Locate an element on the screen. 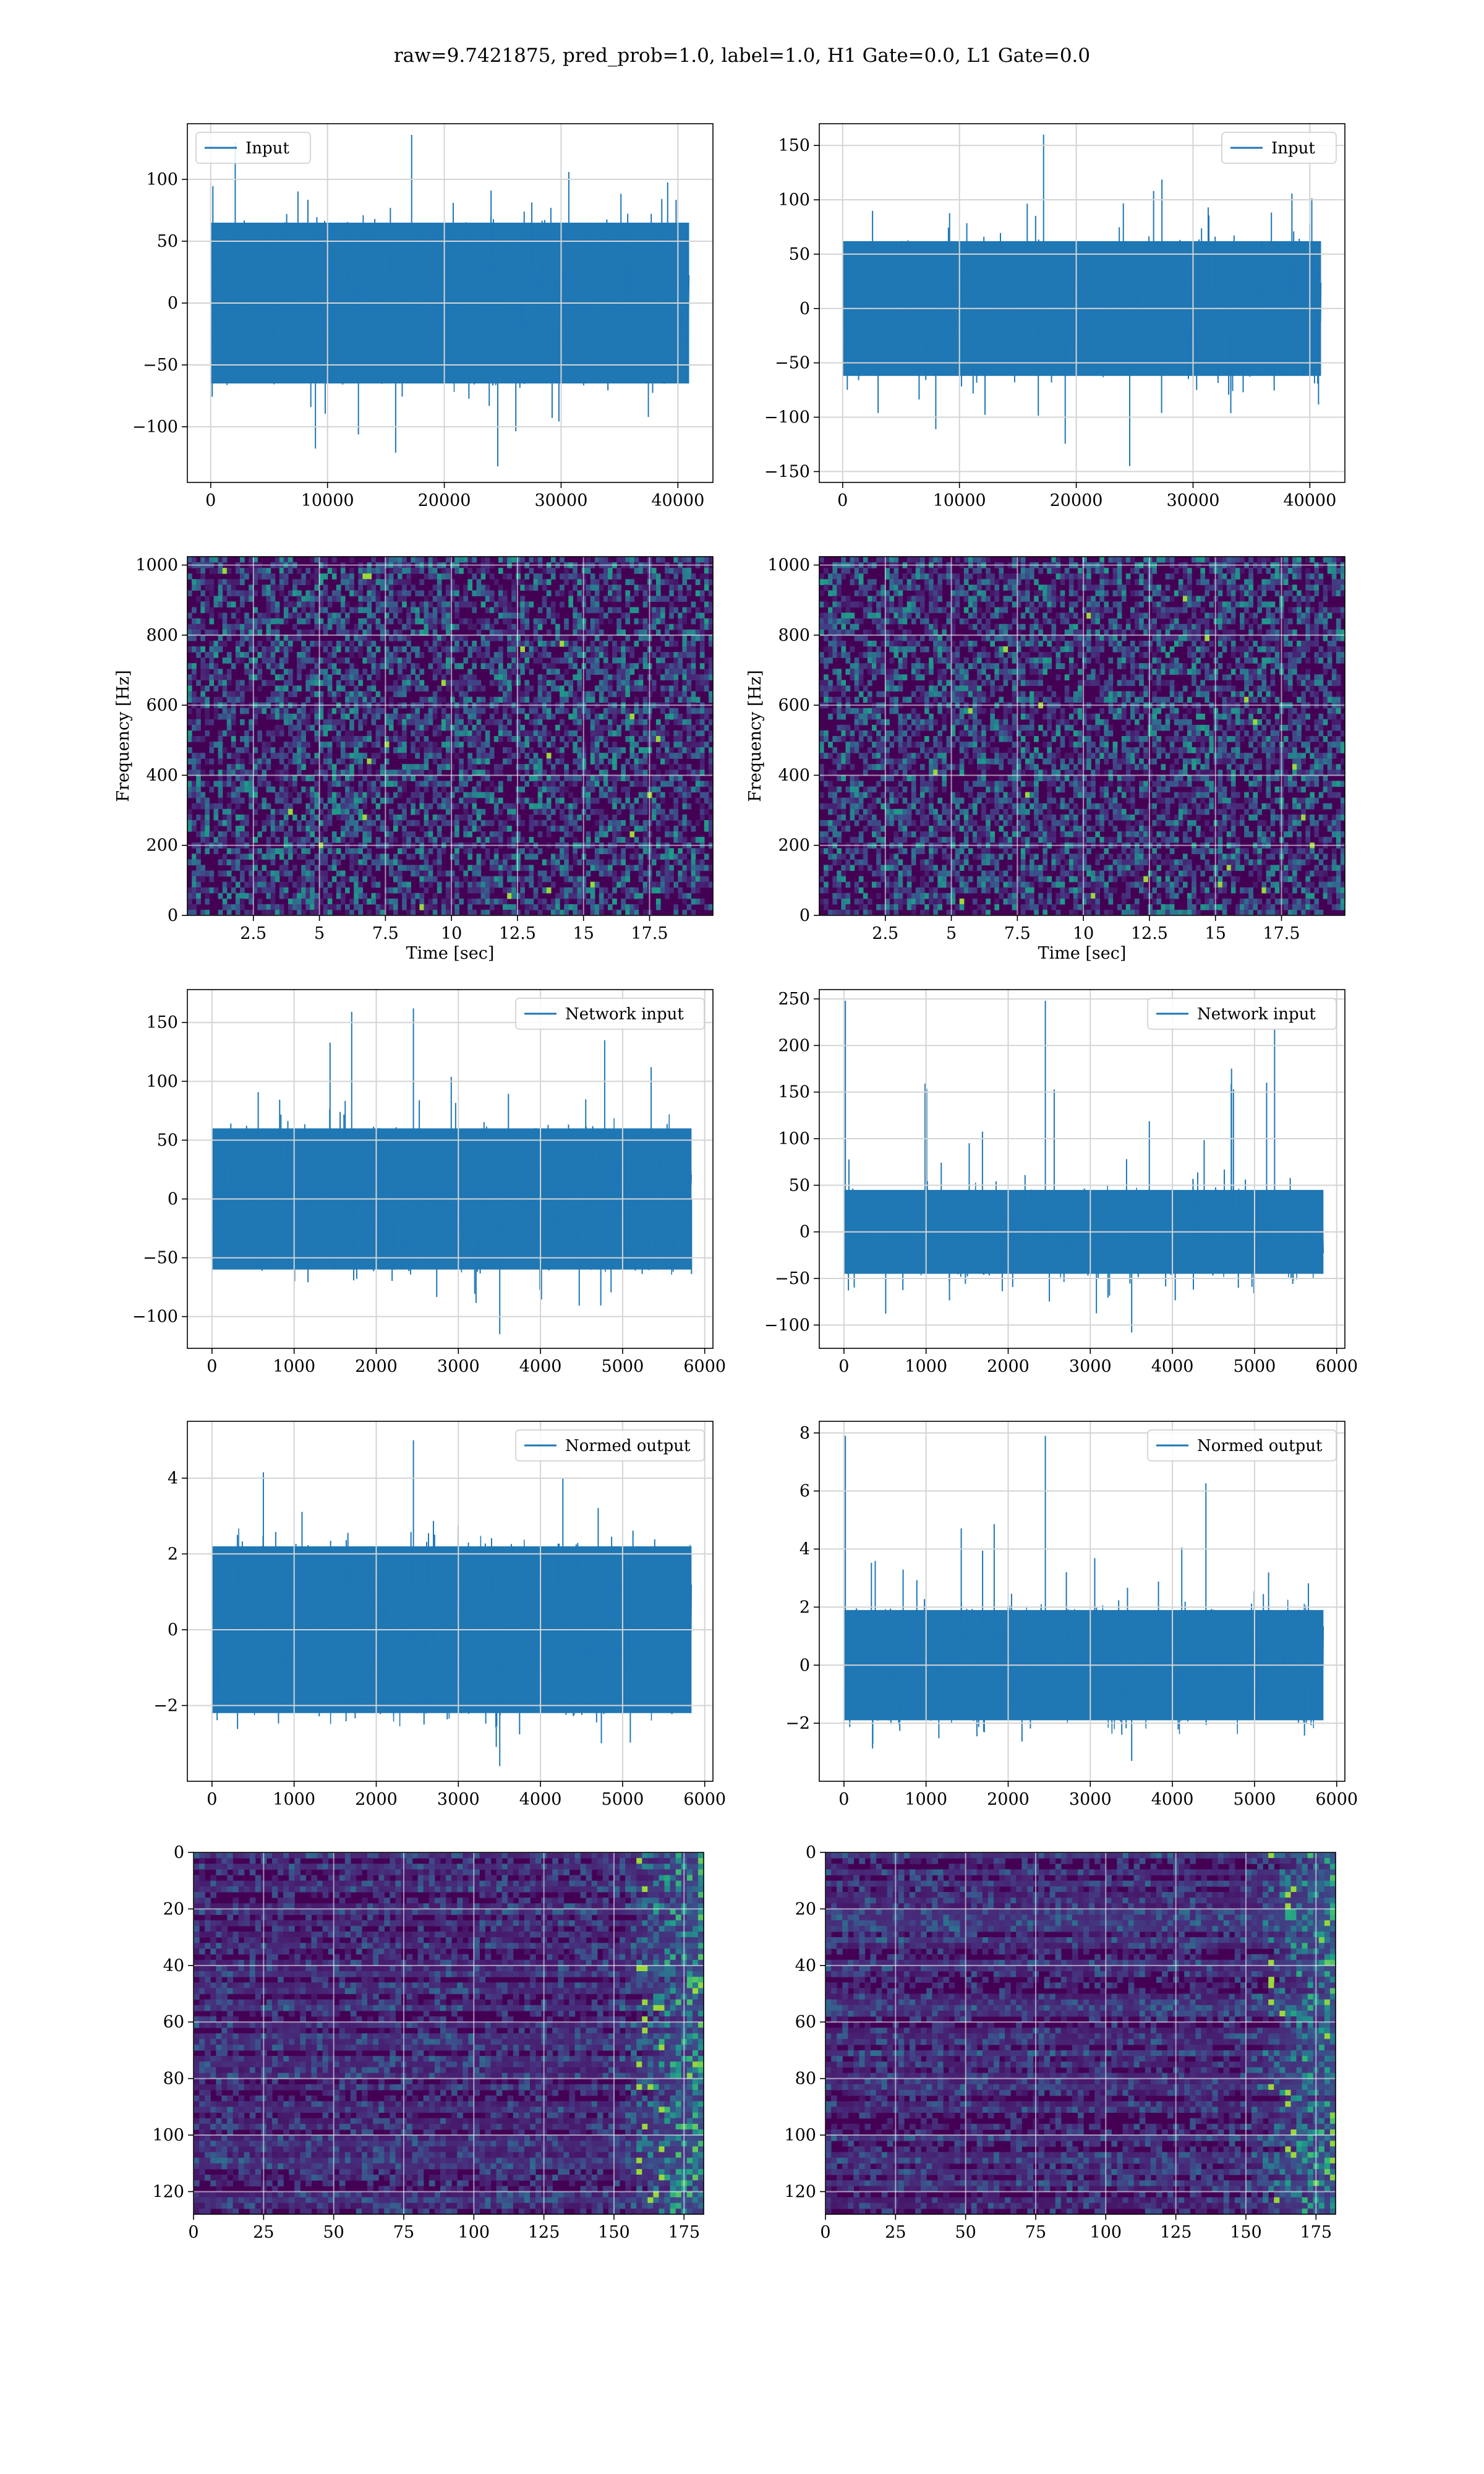 The width and height of the screenshot is (1484, 2474). feature-map-h1-ytick-label: 120 is located at coordinates (168, 2191).